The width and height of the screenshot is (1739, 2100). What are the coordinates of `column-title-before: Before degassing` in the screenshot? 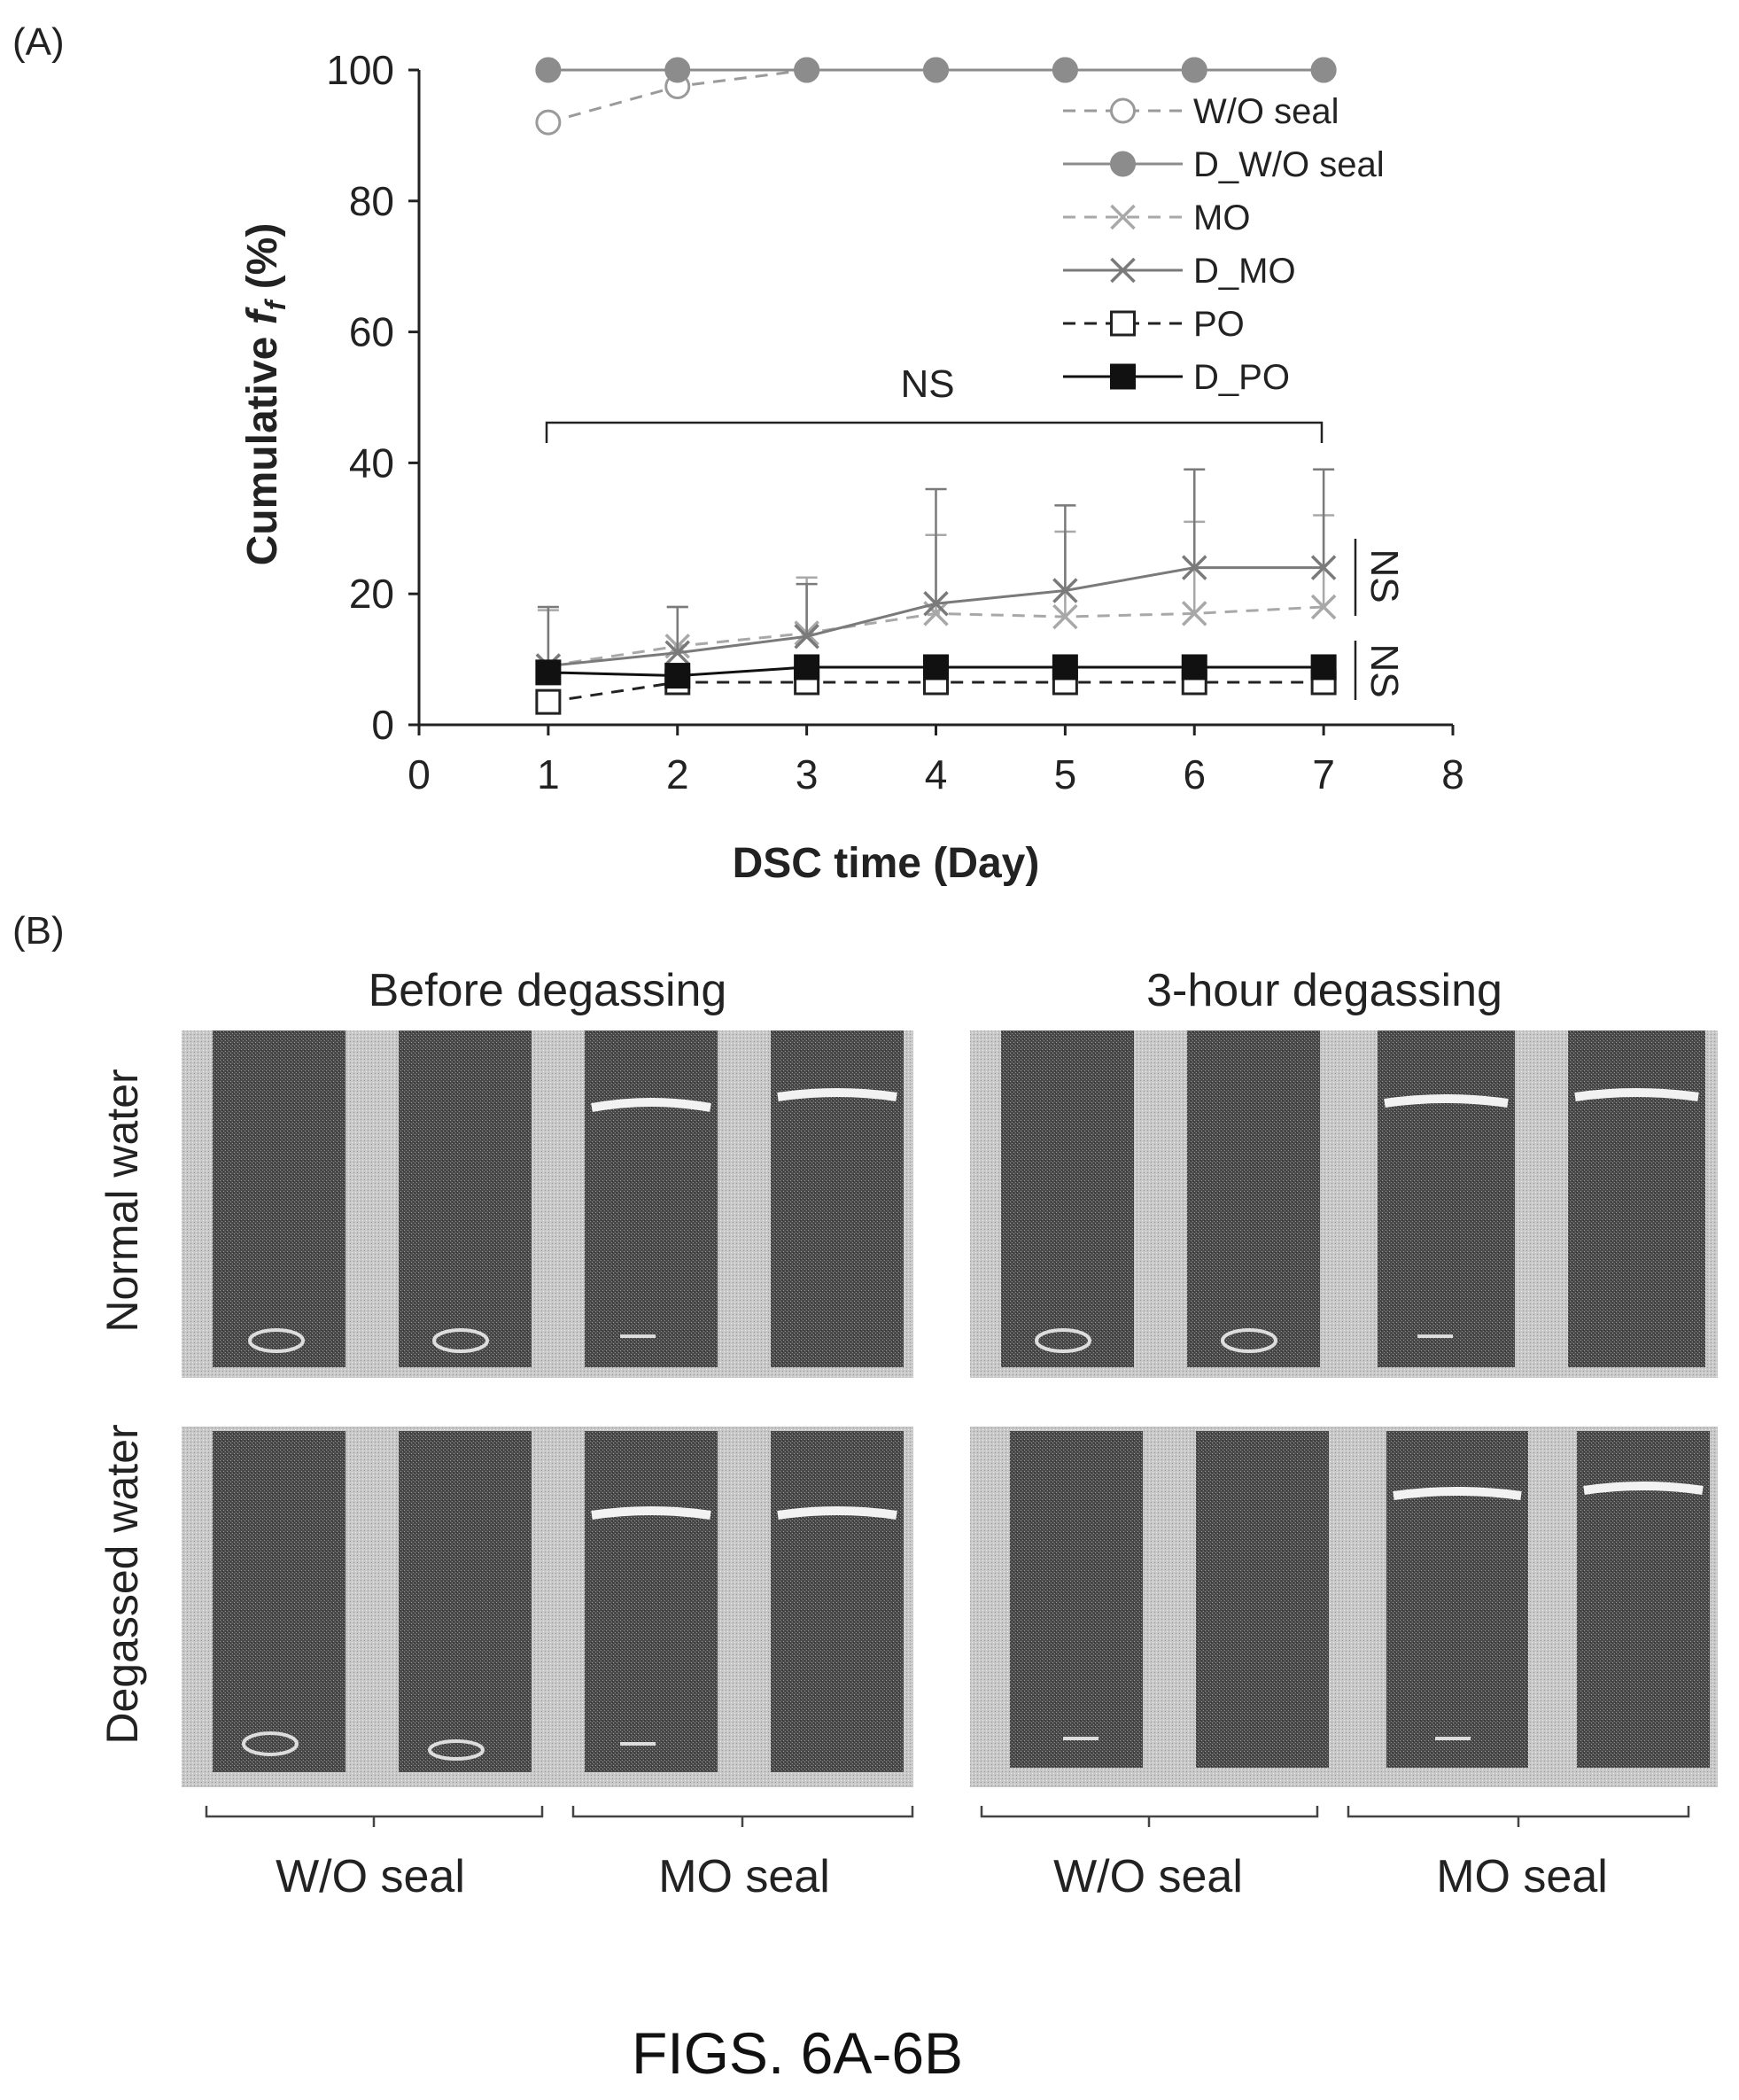 It's located at (548, 990).